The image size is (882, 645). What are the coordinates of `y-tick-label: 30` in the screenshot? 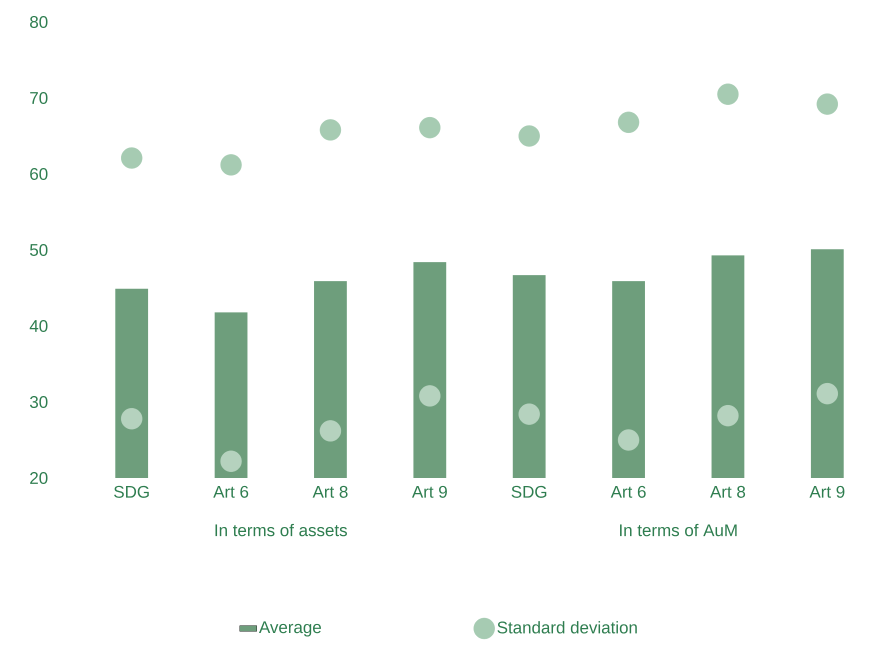 It's located at (39, 402).